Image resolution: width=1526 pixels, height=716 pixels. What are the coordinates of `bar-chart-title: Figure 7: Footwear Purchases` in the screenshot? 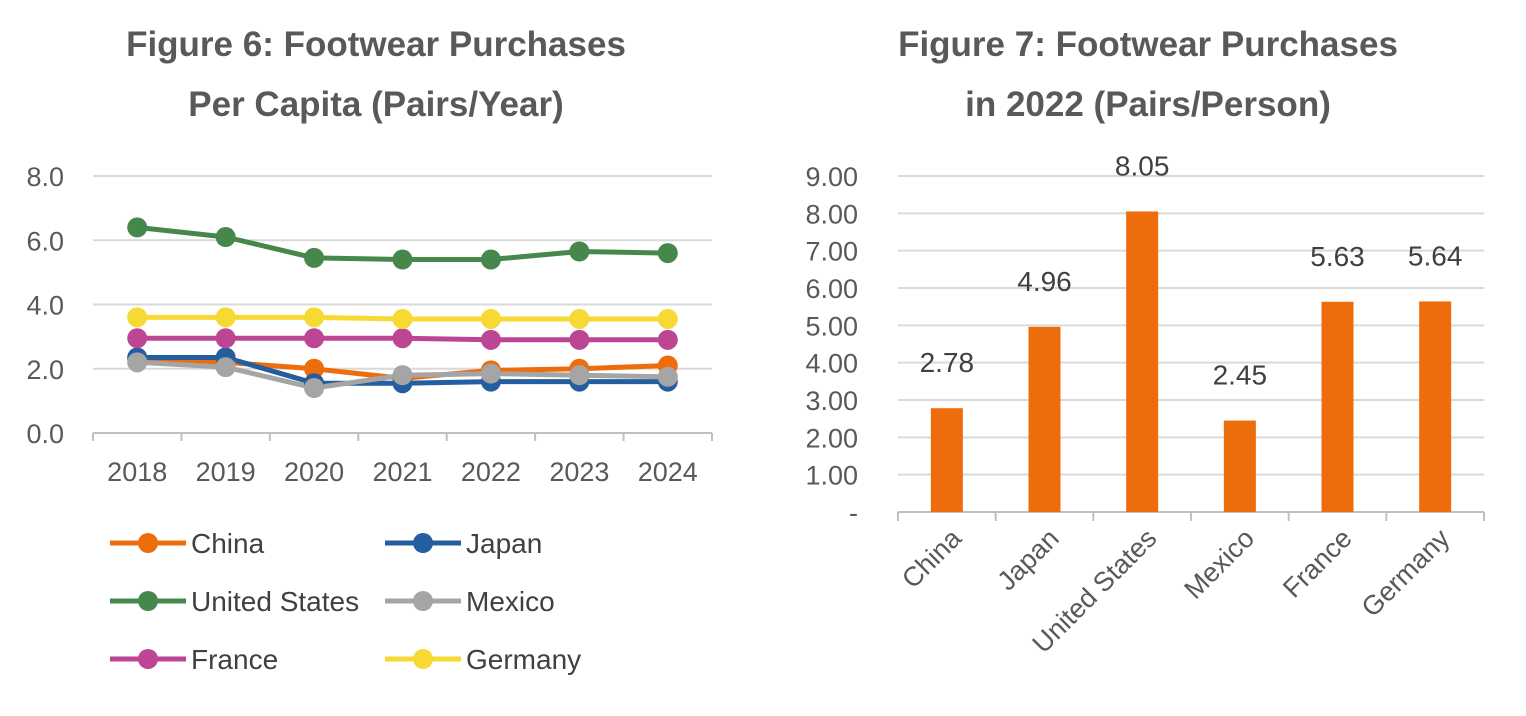 It's located at (1148, 44).